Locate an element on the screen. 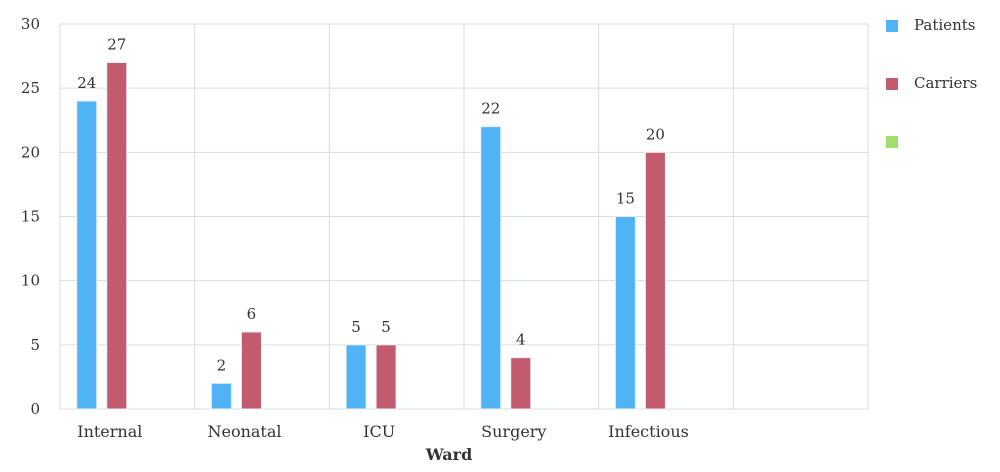 This screenshot has width=1000, height=472. bar-carriers-infectious is located at coordinates (655, 280).